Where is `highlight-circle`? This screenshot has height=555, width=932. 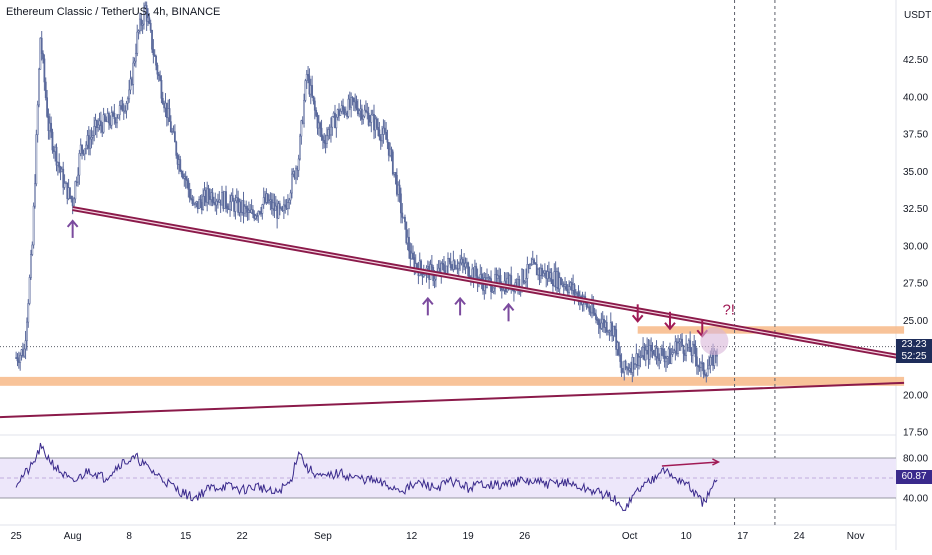
highlight-circle is located at coordinates (714, 341).